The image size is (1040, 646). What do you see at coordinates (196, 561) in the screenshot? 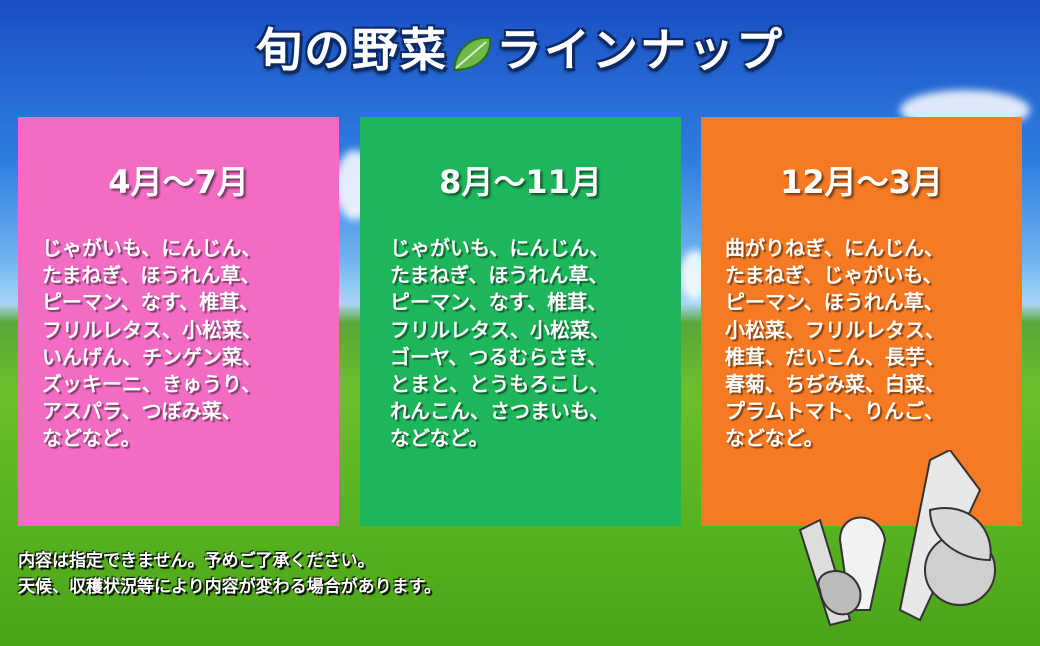
I see `disclaimer-line: 内容は指定できません。予めご了承ください。` at bounding box center [196, 561].